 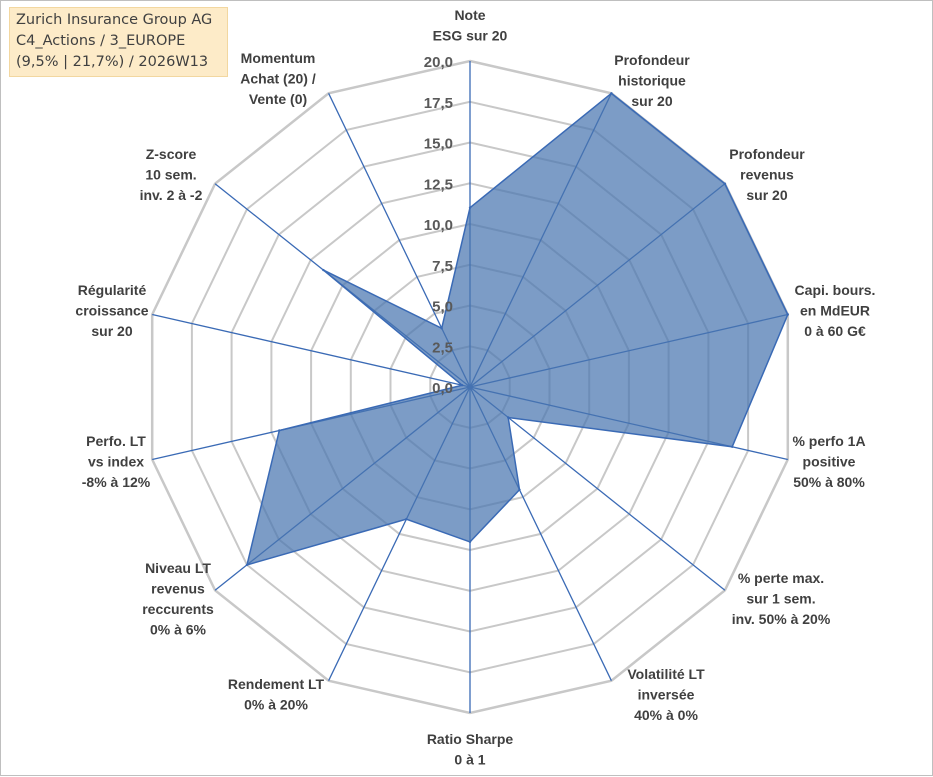 I want to click on axis-label: Profondeur historique sur 20, so click(x=652, y=80).